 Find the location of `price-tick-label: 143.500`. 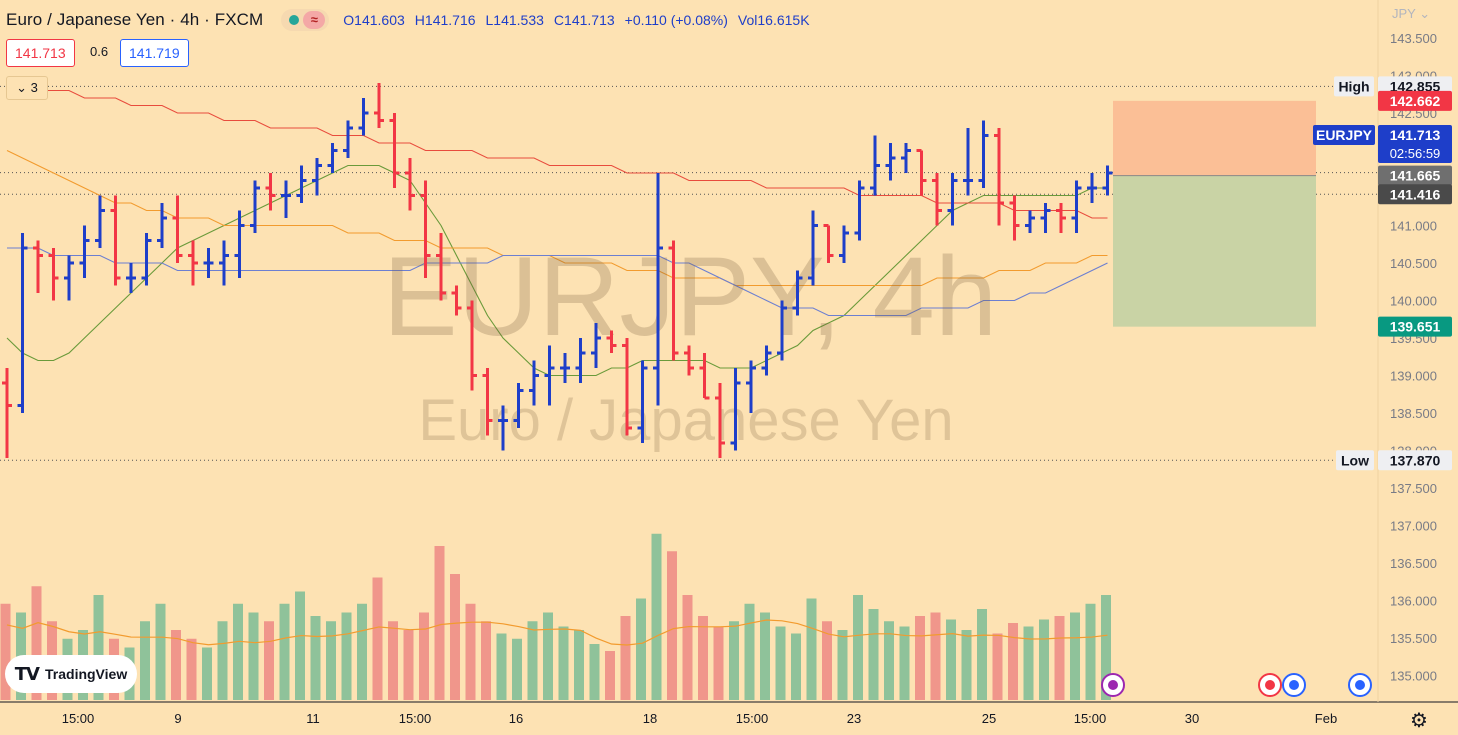

price-tick-label: 143.500 is located at coordinates (1413, 38).